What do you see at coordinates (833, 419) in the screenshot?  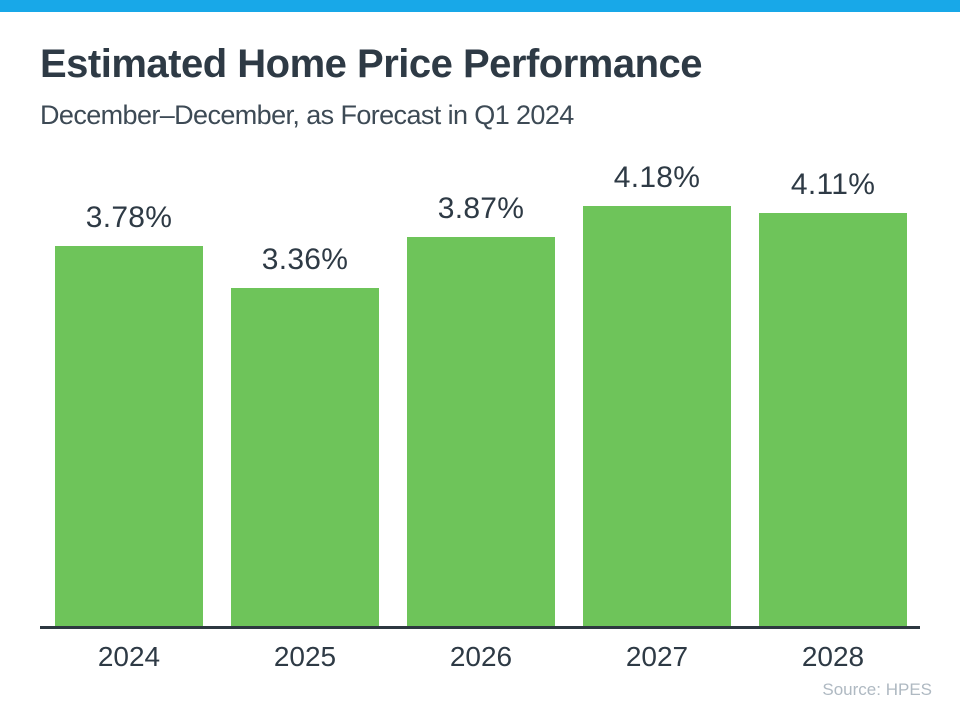 I see `bar-2028` at bounding box center [833, 419].